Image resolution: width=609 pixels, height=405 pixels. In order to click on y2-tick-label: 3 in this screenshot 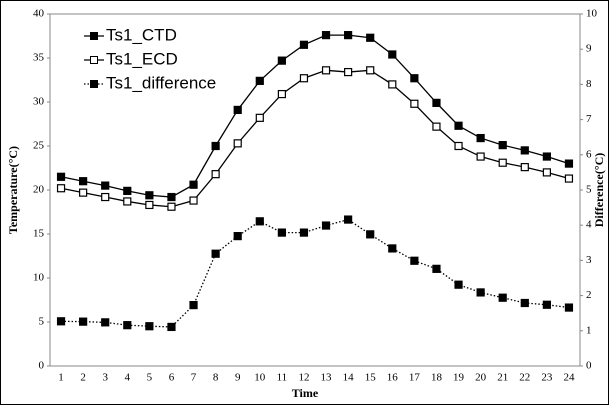, I will do `click(589, 260)`.